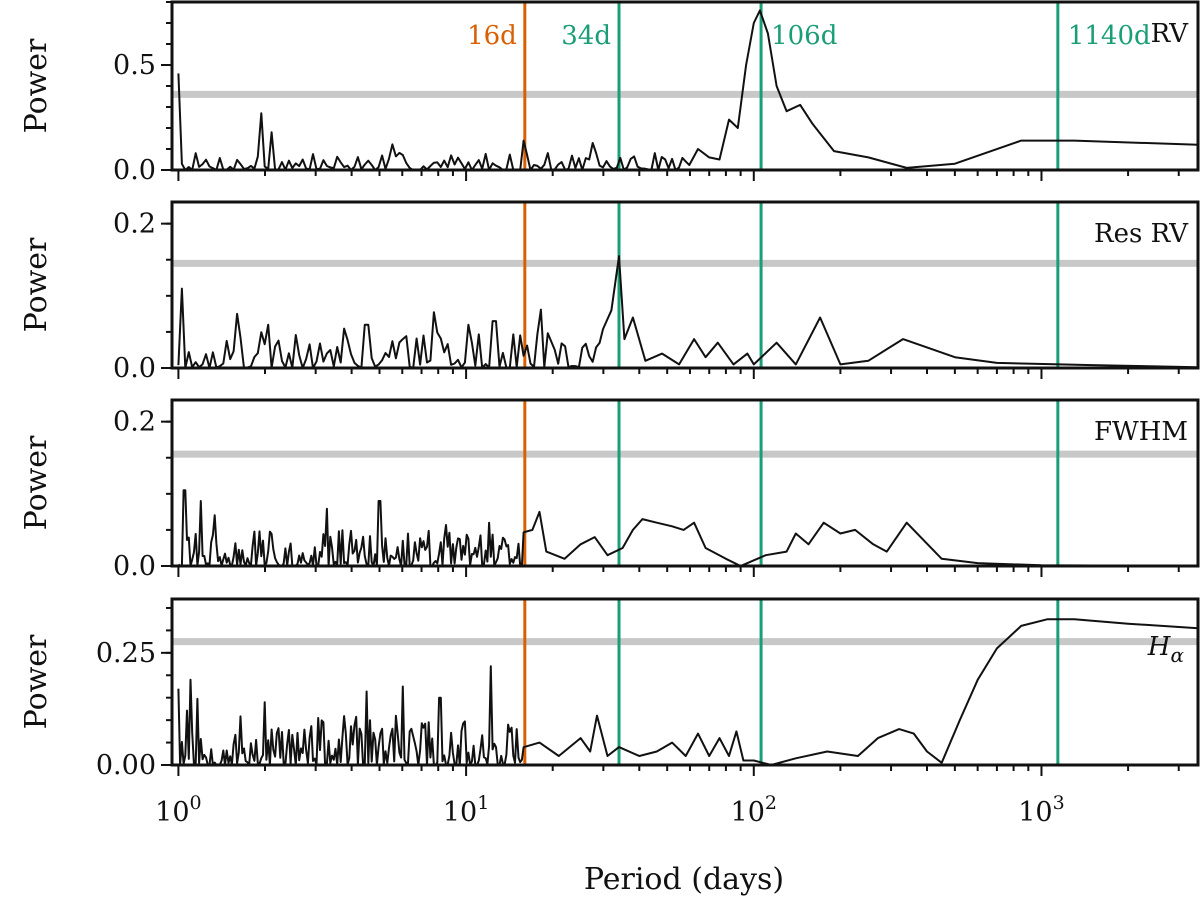 This screenshot has width=1200, height=901. Describe the element at coordinates (610, 810) in the screenshot. I see `x-axis: 10⁰ 10¹ 10² 10³` at that location.